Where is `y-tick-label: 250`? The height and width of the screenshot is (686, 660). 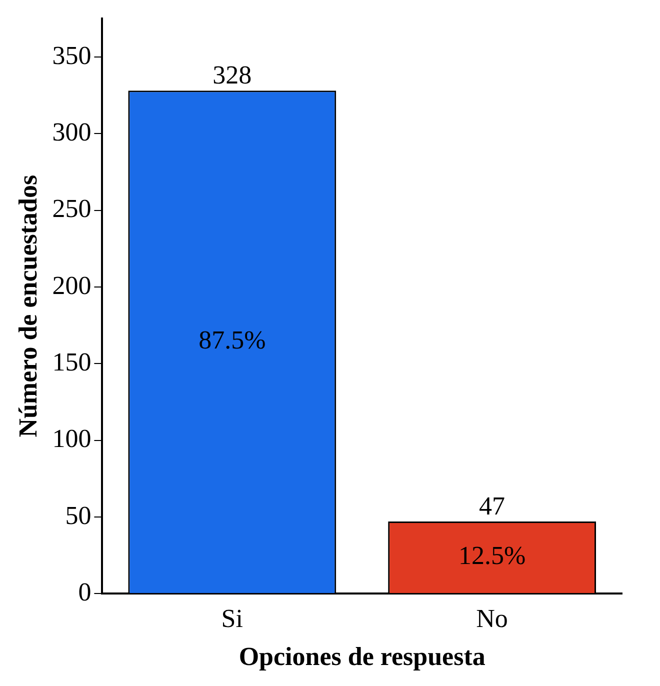
y-tick-label: 250 is located at coordinates (72, 209).